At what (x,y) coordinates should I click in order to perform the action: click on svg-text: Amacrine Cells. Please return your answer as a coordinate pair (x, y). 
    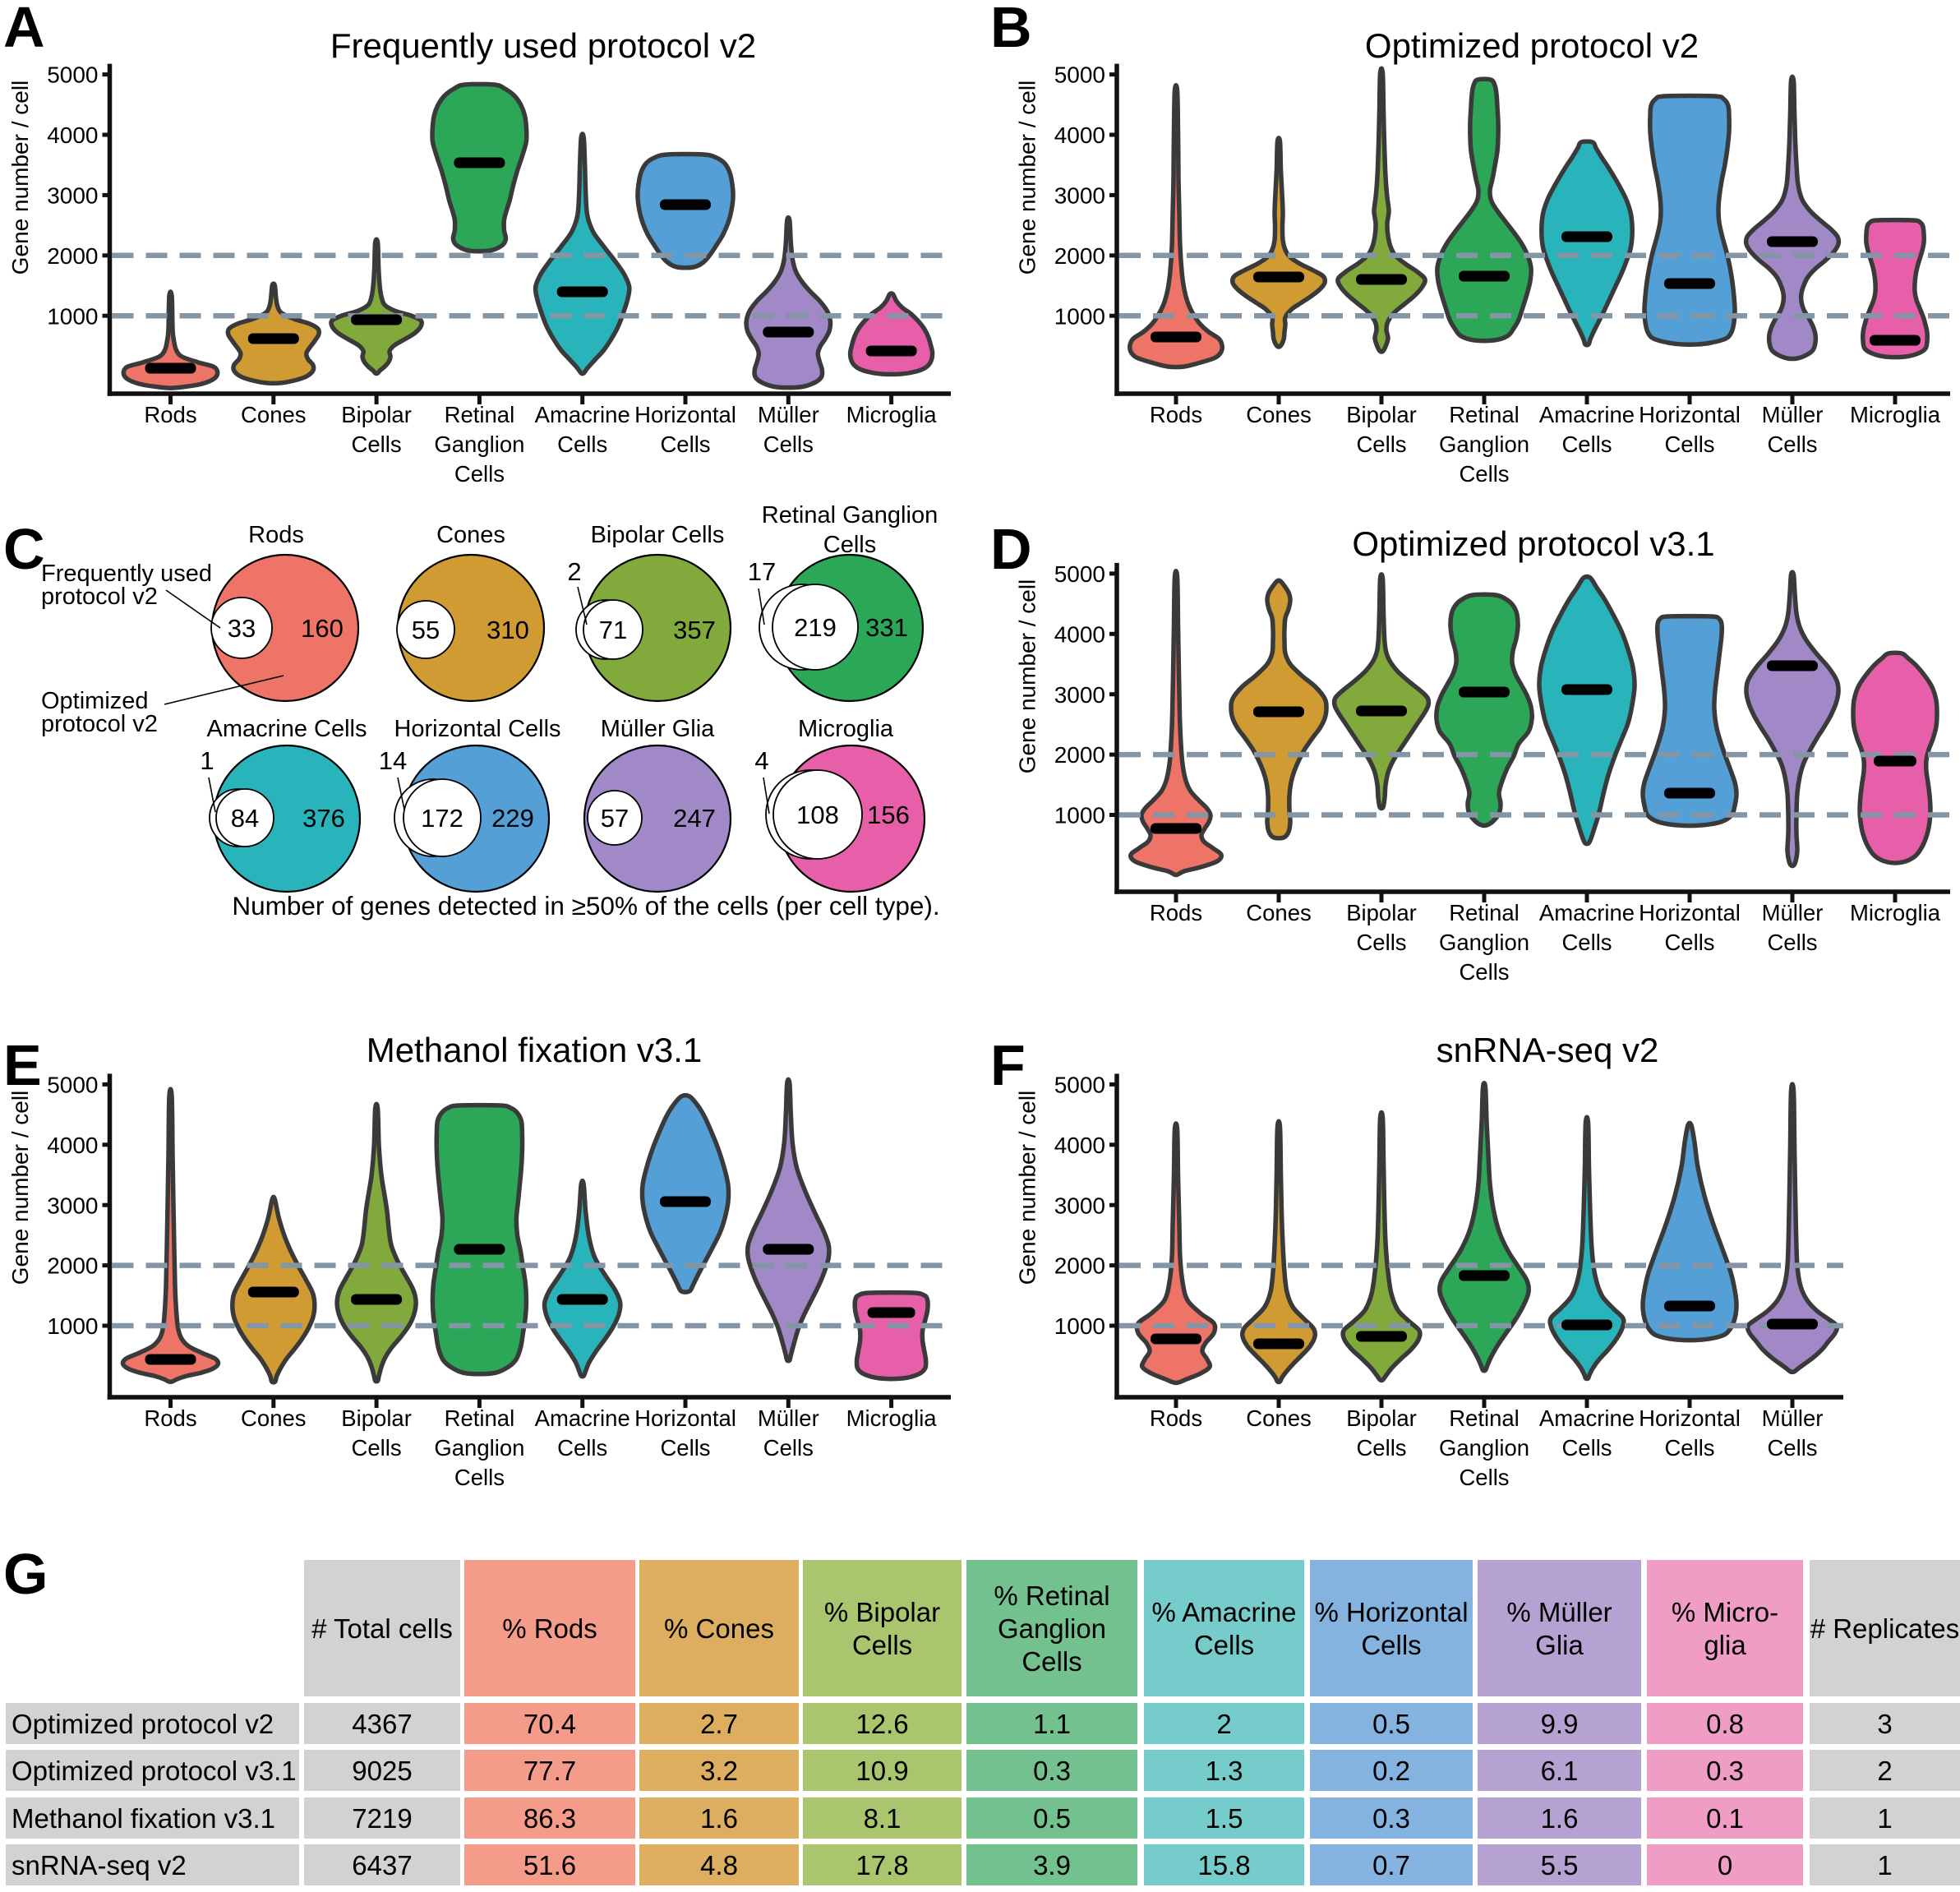
    Looking at the image, I should click on (287, 729).